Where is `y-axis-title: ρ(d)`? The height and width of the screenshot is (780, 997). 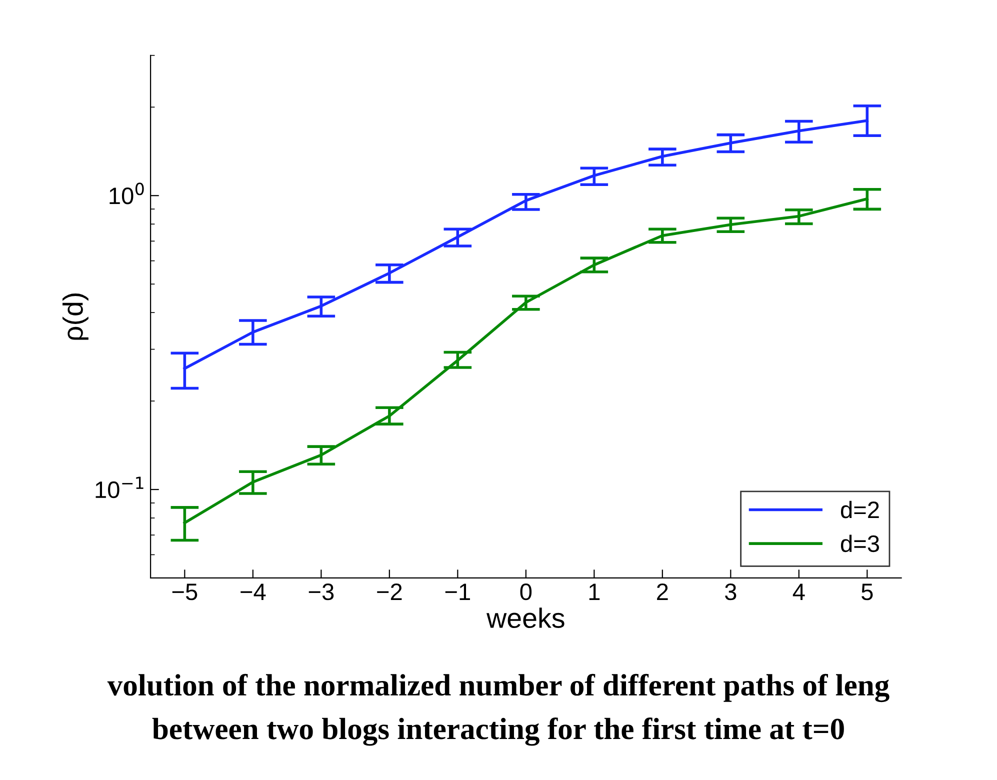
y-axis-title: ρ(d) is located at coordinates (75, 317).